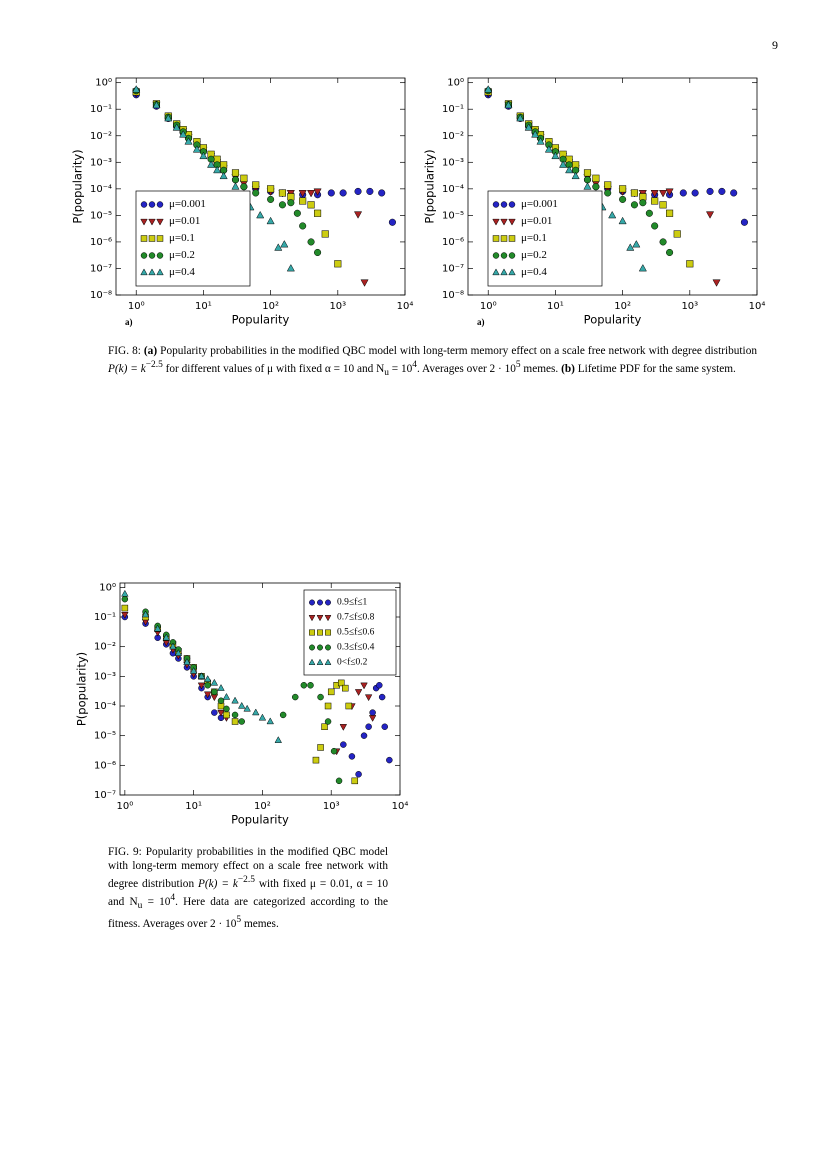 The height and width of the screenshot is (1170, 827). Describe the element at coordinates (105, 676) in the screenshot. I see `y-tick-label: 10⁻³` at that location.